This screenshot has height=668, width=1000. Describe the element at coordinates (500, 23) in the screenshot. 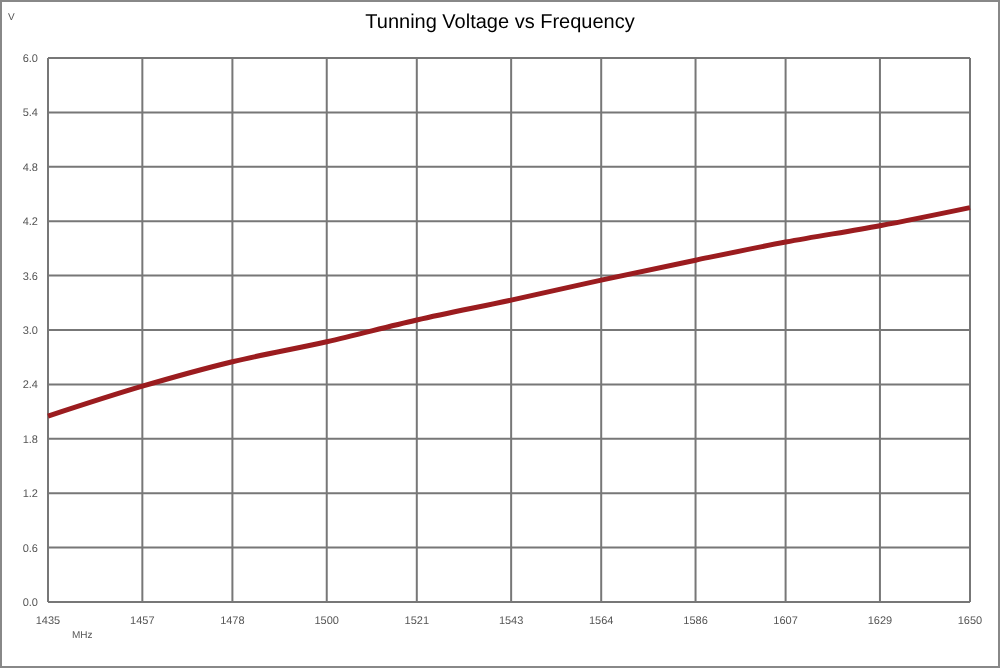

I see `chart-title: Tunning Voltage vs Frequency` at that location.